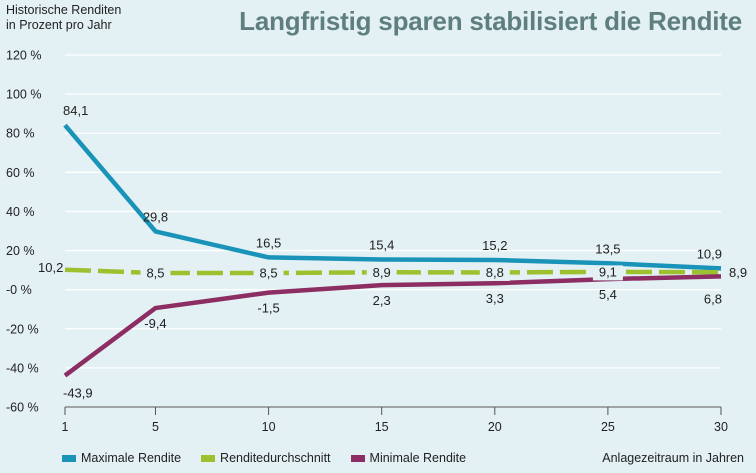  I want to click on legend-swatch-min, so click(357, 458).